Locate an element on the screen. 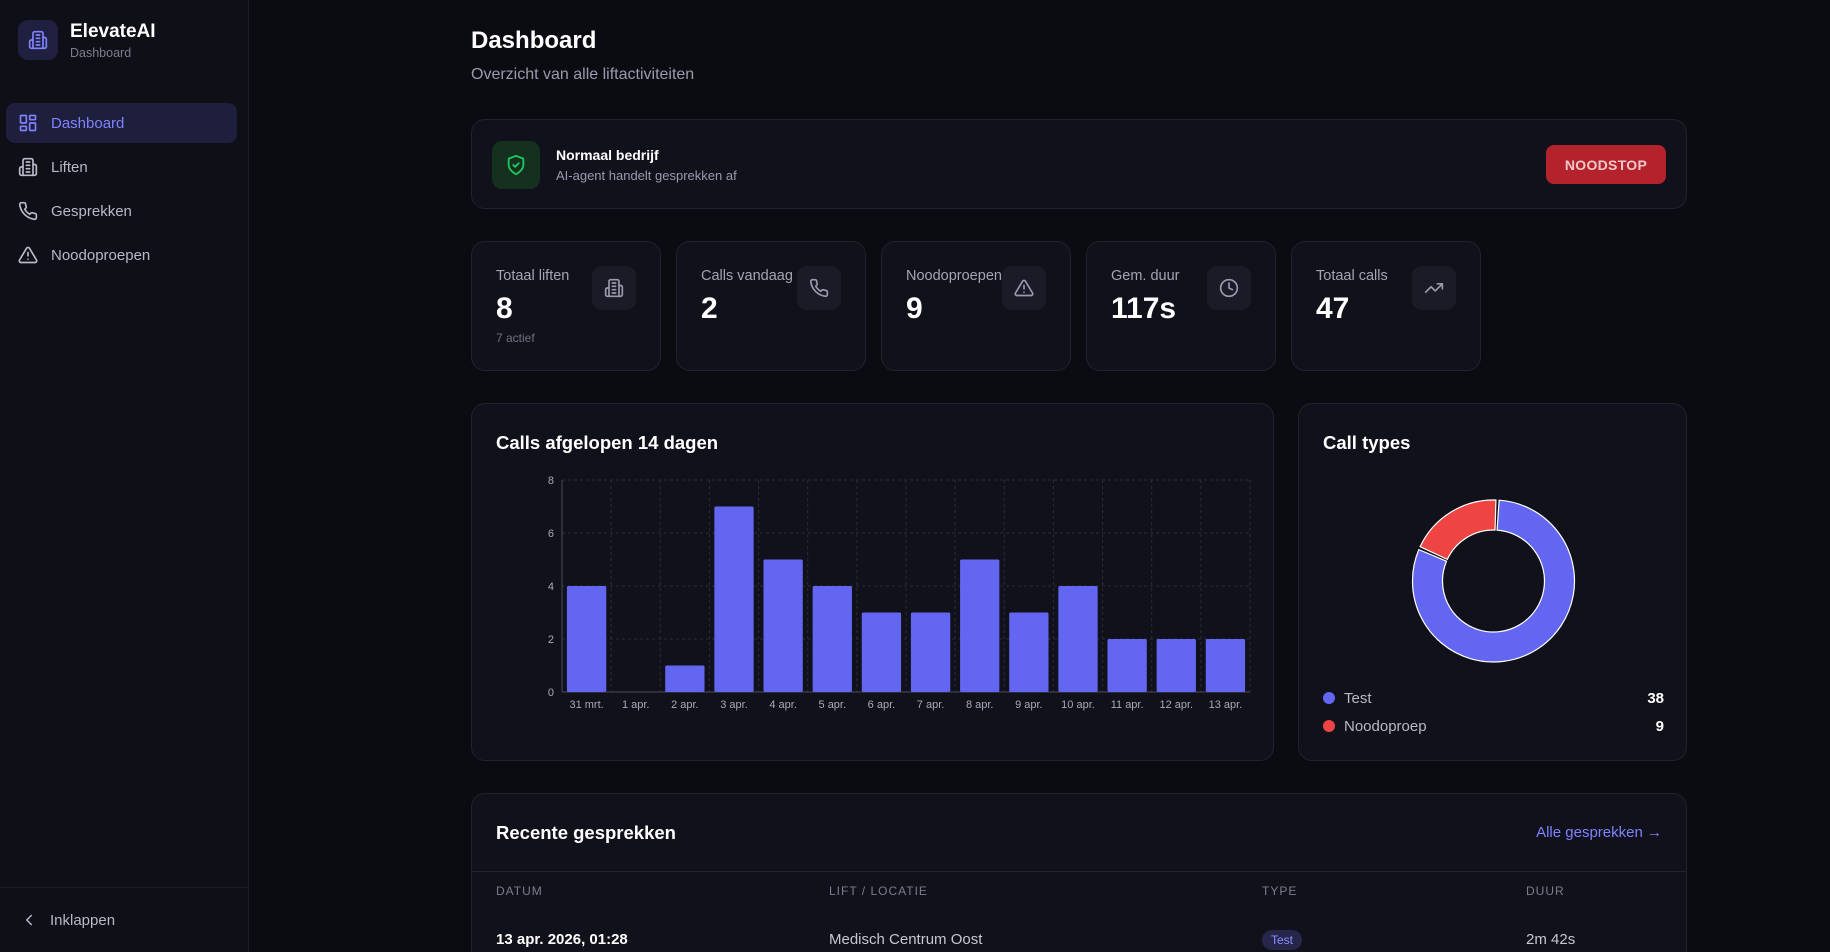 The width and height of the screenshot is (1830, 952). y-tick-label: 2 is located at coordinates (551, 640).